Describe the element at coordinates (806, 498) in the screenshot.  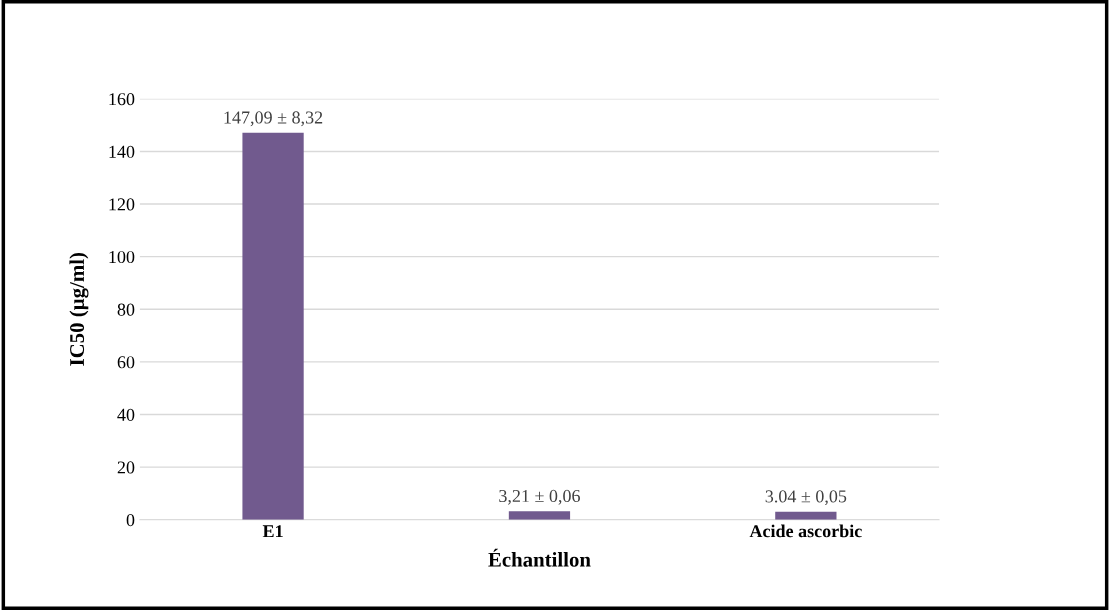
I see `data-label: 3.04 ± 0,05` at that location.